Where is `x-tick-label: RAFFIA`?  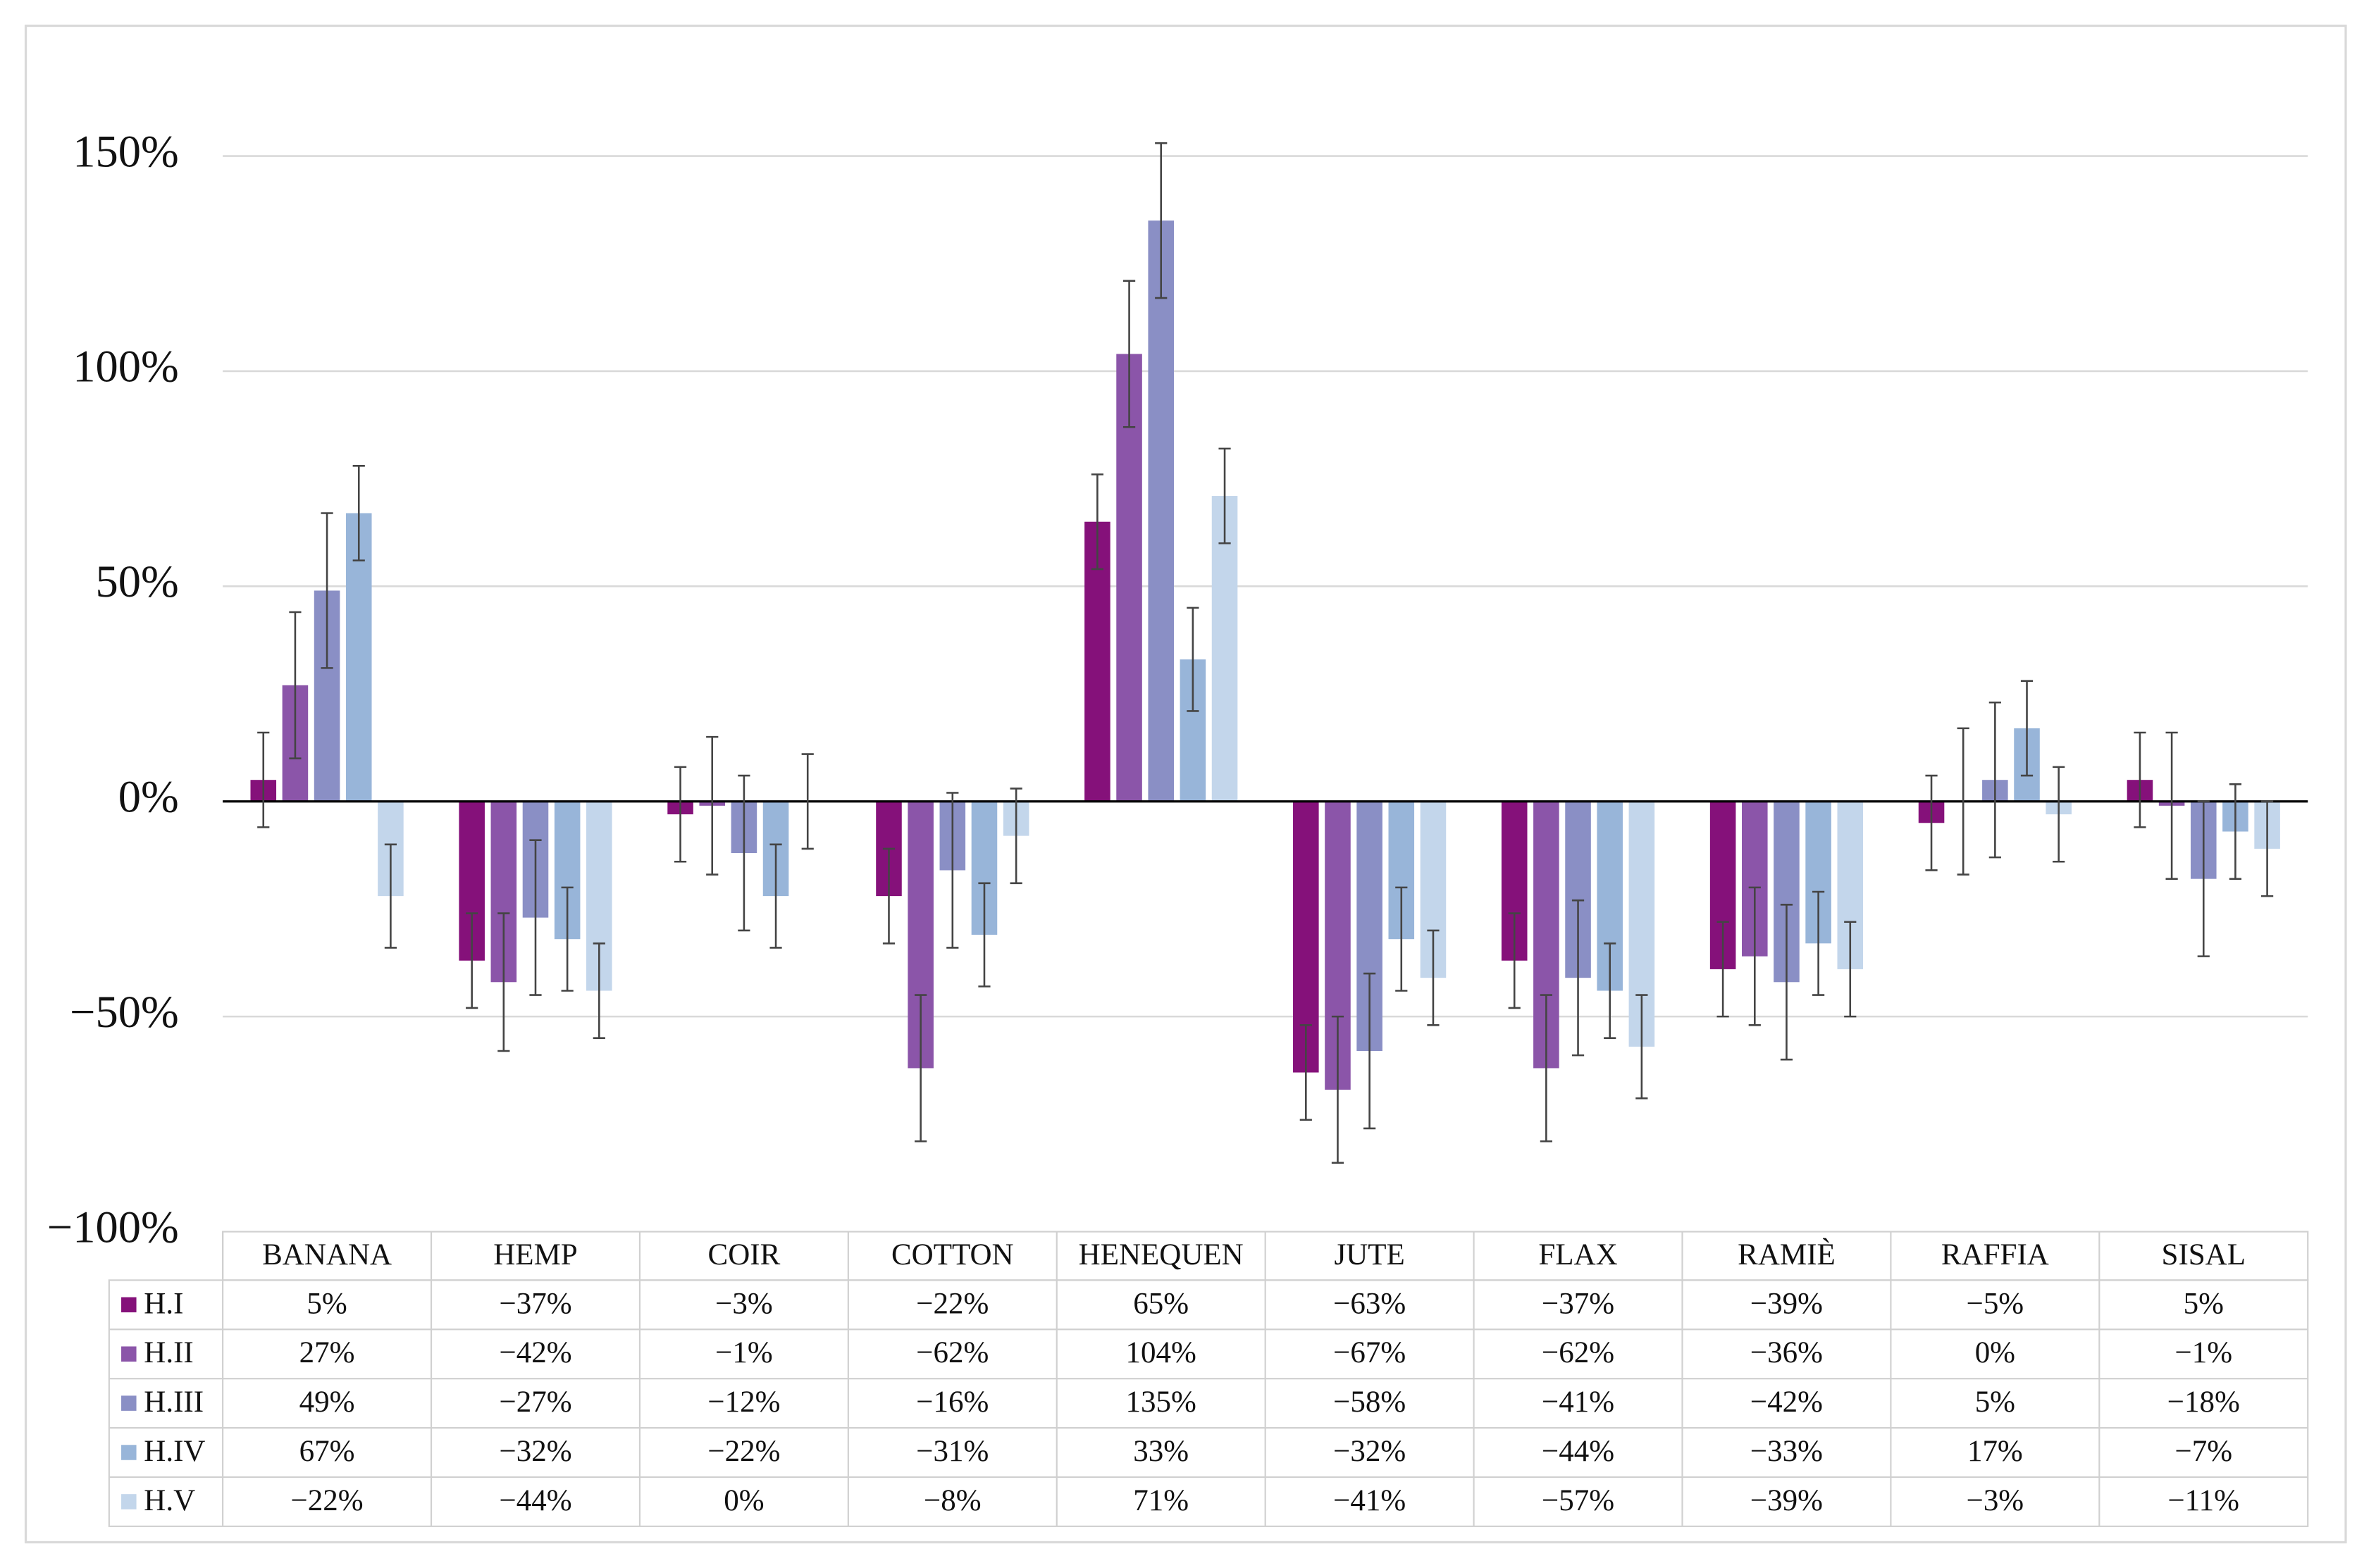
x-tick-label: RAFFIA is located at coordinates (1995, 1254).